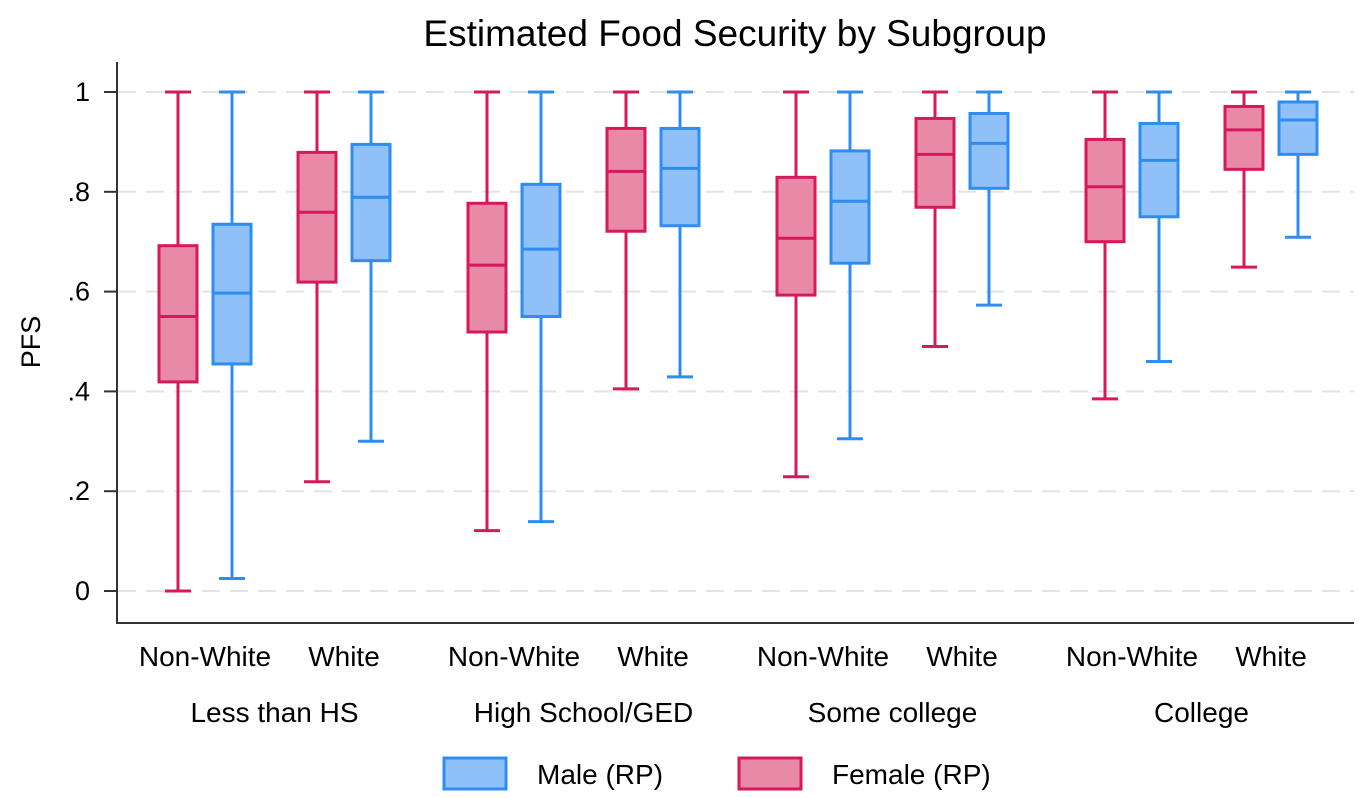 This screenshot has width=1359, height=798. Describe the element at coordinates (78, 391) in the screenshot. I see `y-tick-label: .4` at that location.